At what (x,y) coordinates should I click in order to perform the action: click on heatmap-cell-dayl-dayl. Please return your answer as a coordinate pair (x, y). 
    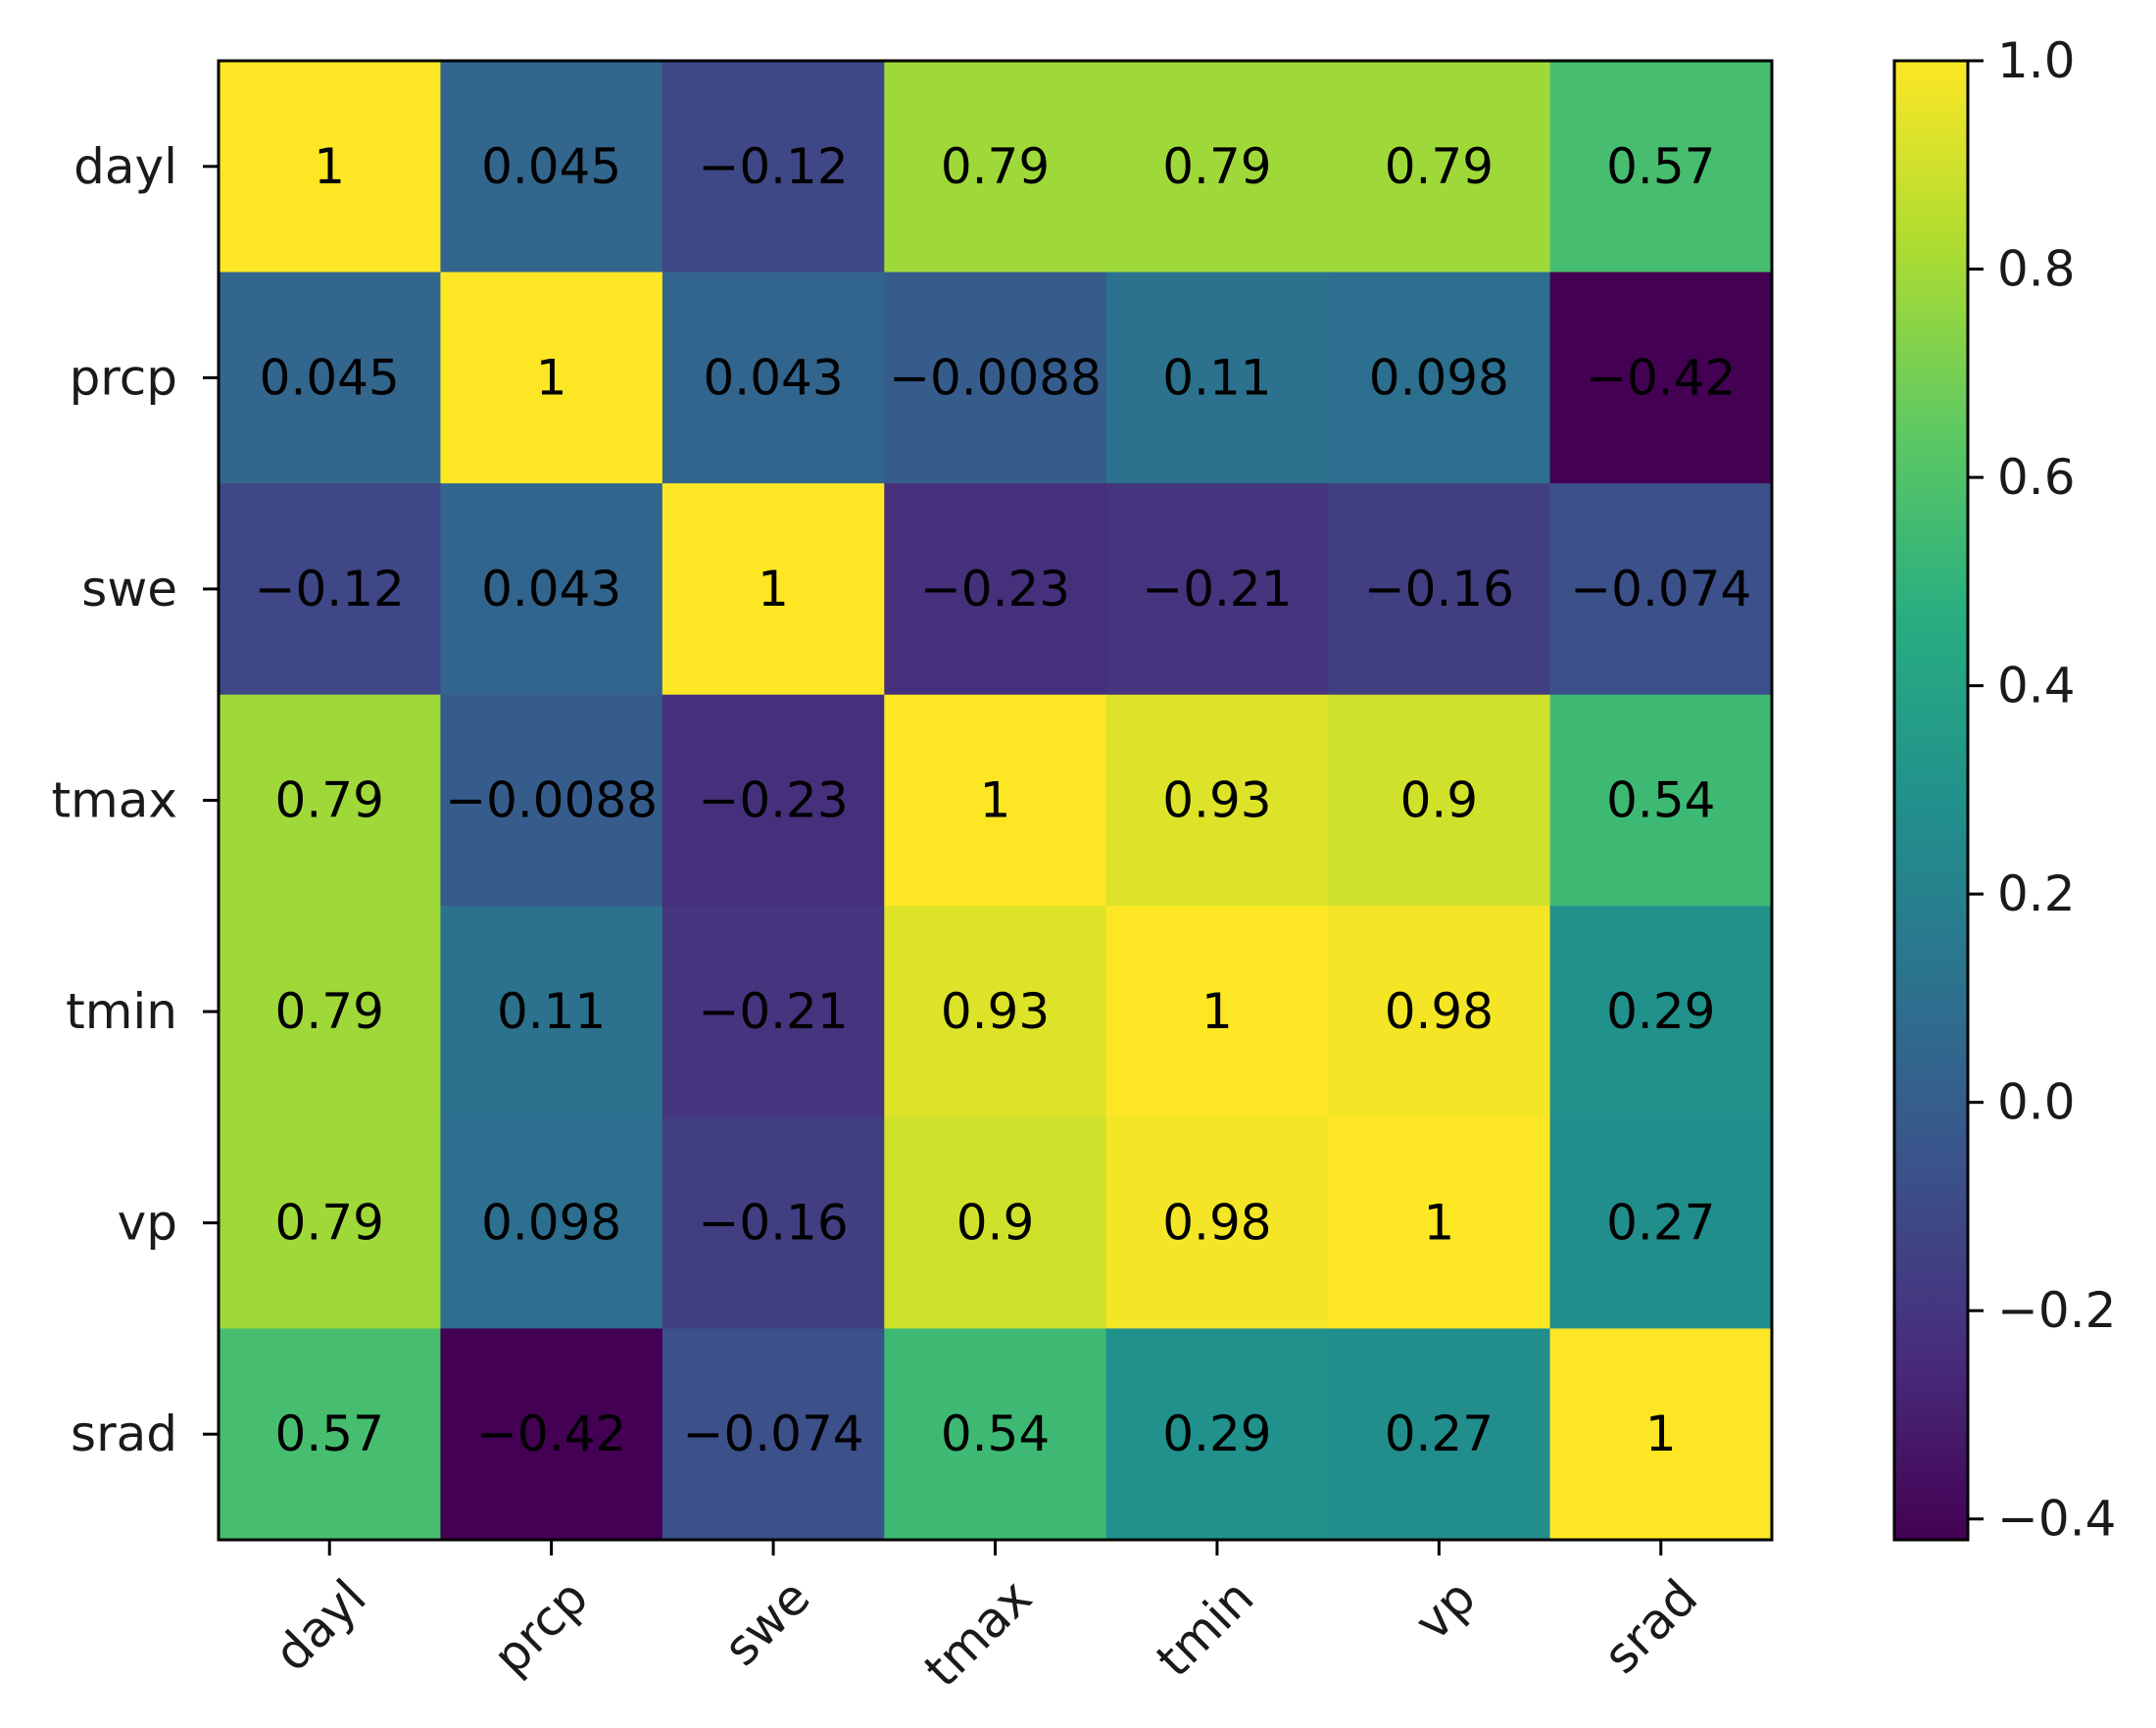
    Looking at the image, I should click on (330, 167).